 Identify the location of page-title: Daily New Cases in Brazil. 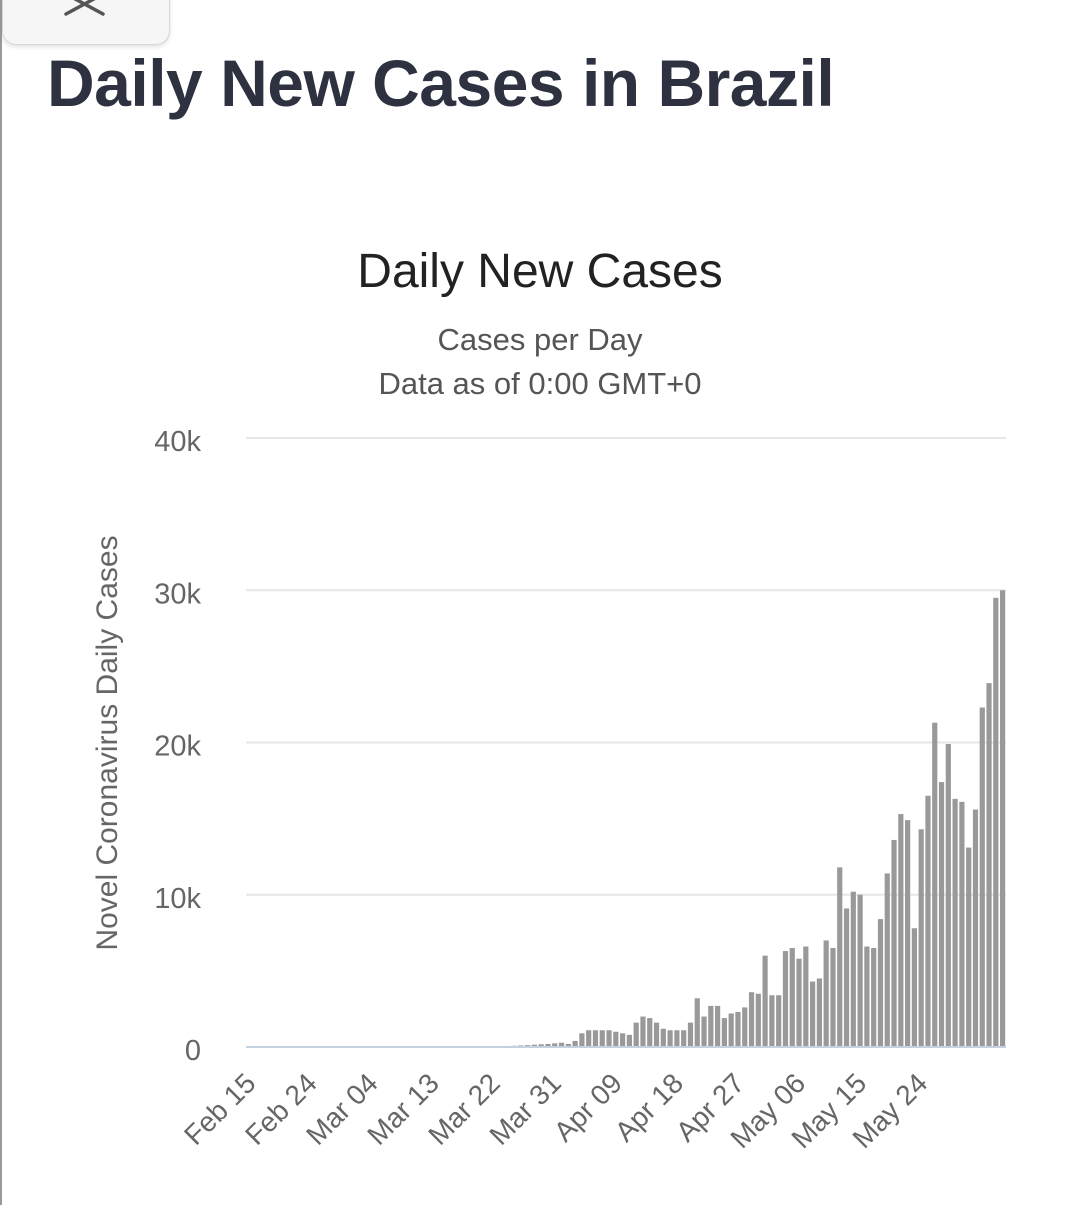
(441, 83).